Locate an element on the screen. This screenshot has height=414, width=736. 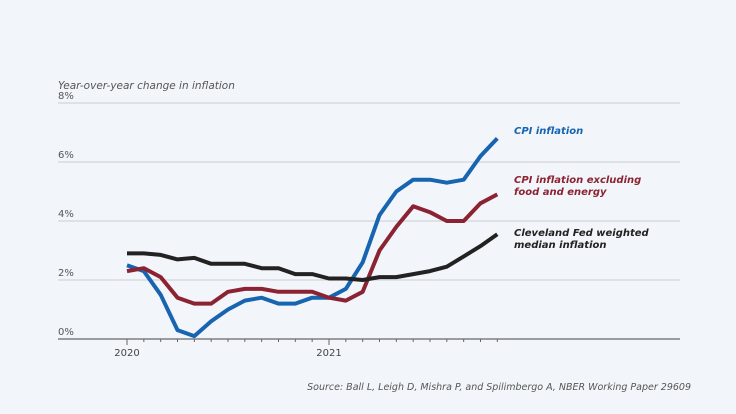
y-tick-label: 0% is located at coordinates (66, 332).